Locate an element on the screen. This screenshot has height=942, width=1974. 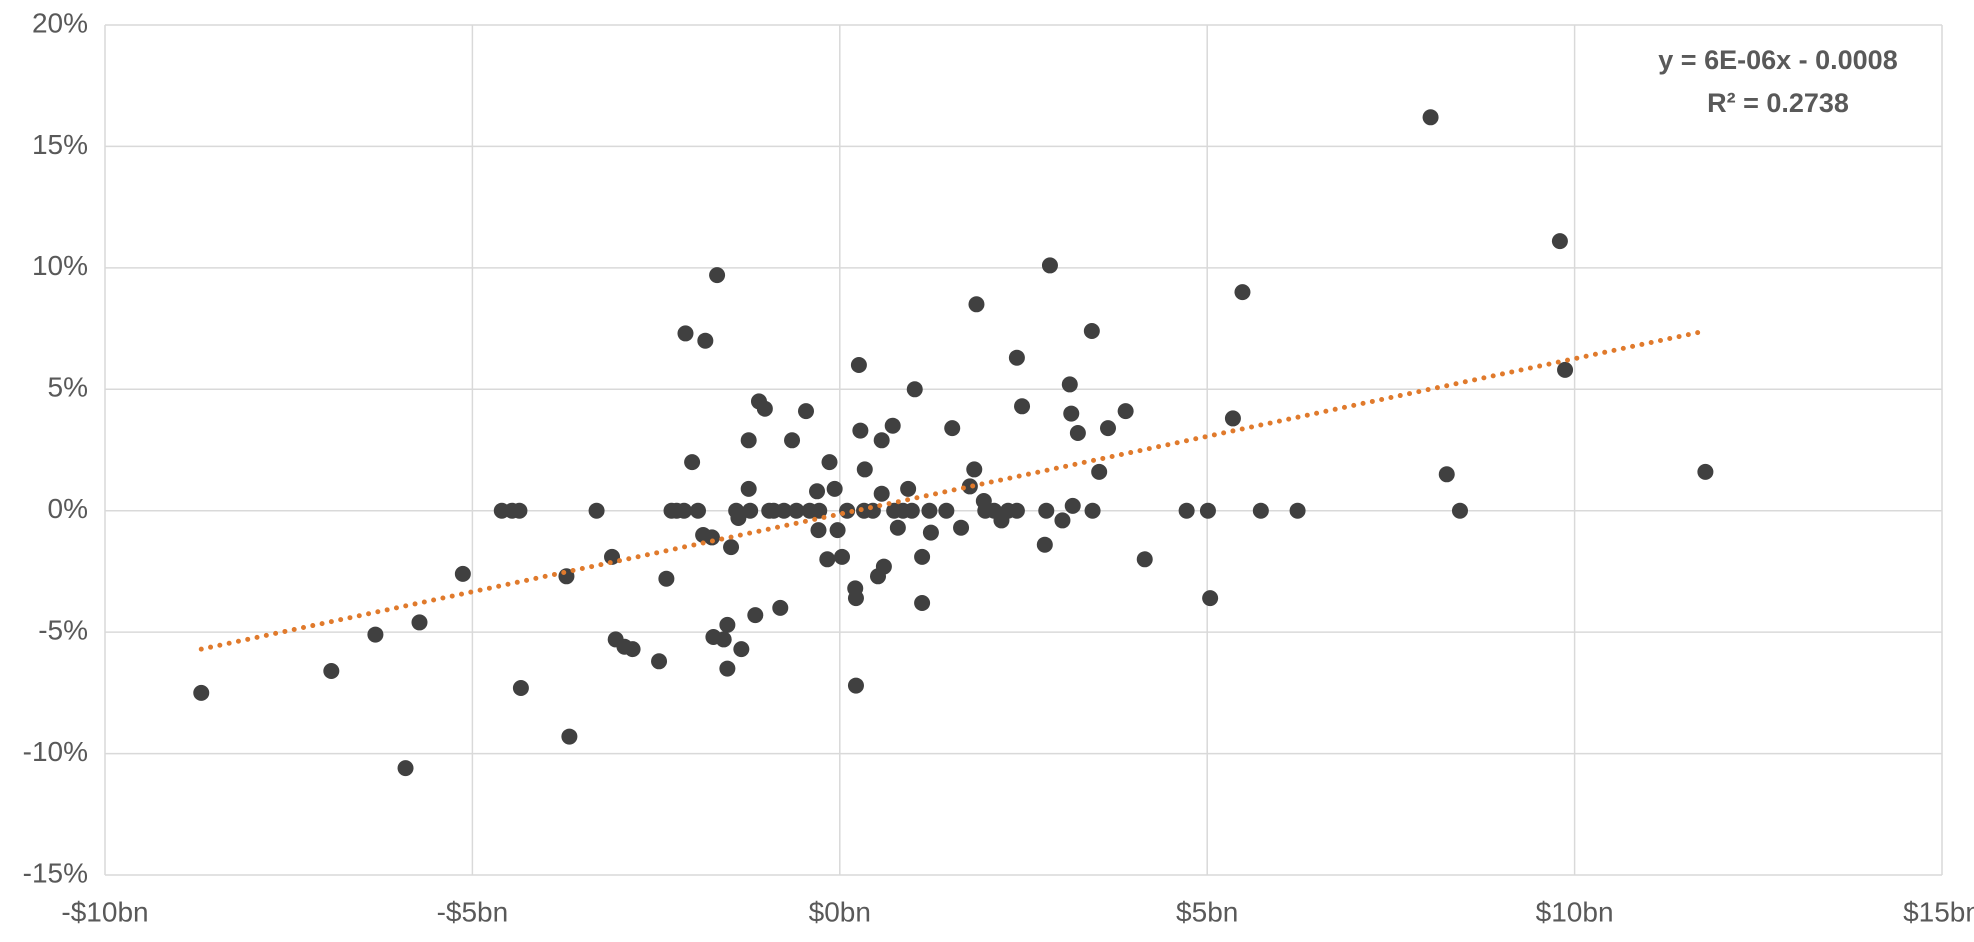
trend-equation: y = 6E-06x - 0.0008 is located at coordinates (1777, 60).